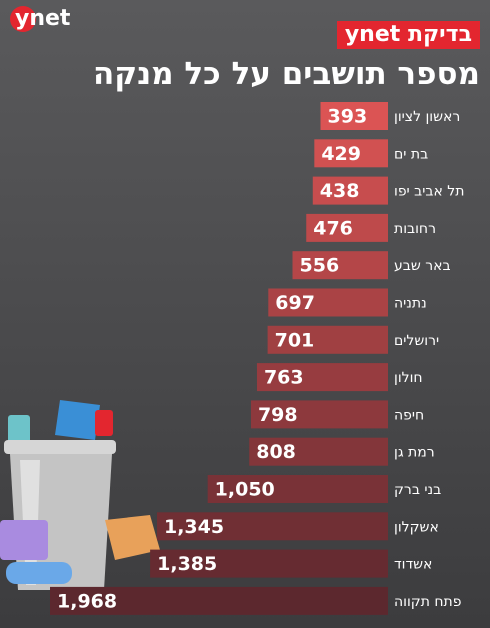  What do you see at coordinates (411, 154) in the screenshot?
I see `category-label: בת ים` at bounding box center [411, 154].